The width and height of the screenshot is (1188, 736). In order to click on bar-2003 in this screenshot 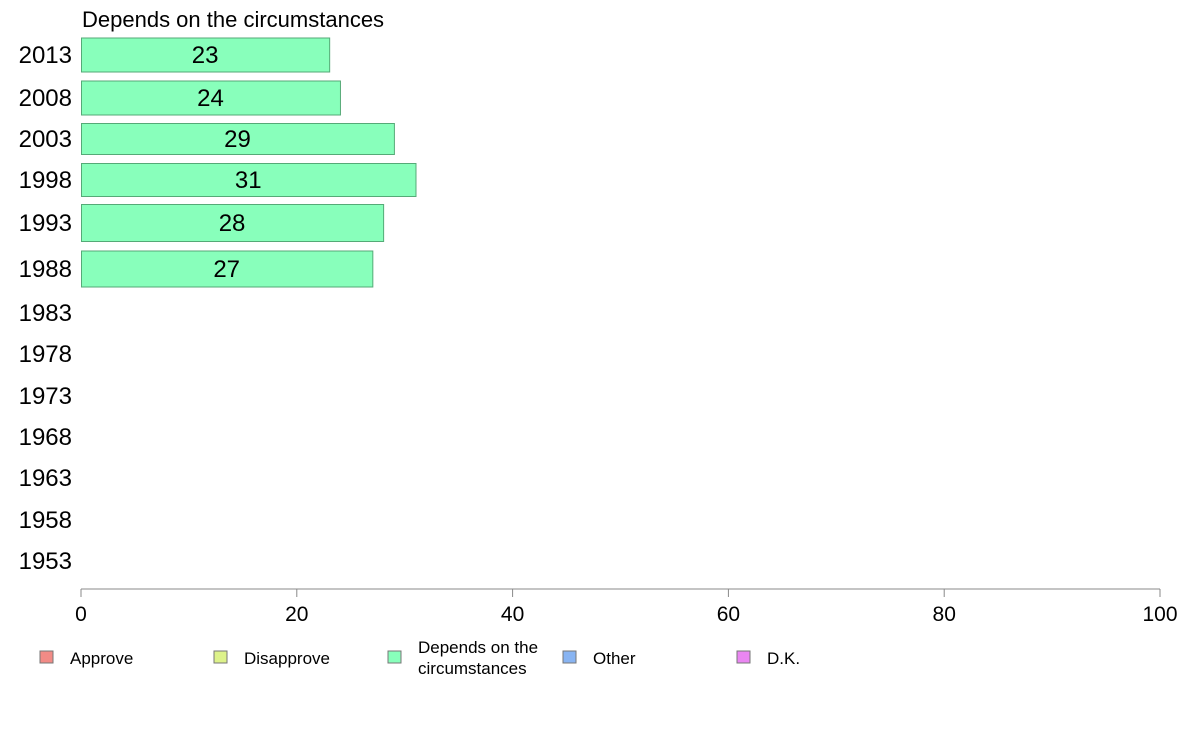, I will do `click(238, 139)`.